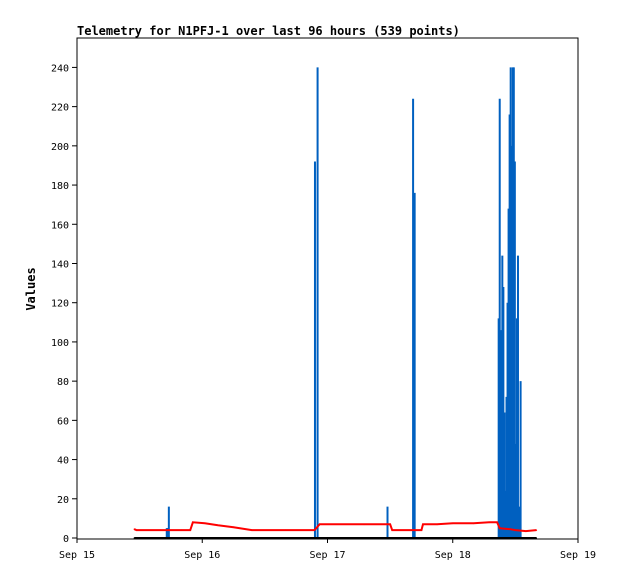  I want to click on x-tick-label: Sep 18, so click(453, 555).